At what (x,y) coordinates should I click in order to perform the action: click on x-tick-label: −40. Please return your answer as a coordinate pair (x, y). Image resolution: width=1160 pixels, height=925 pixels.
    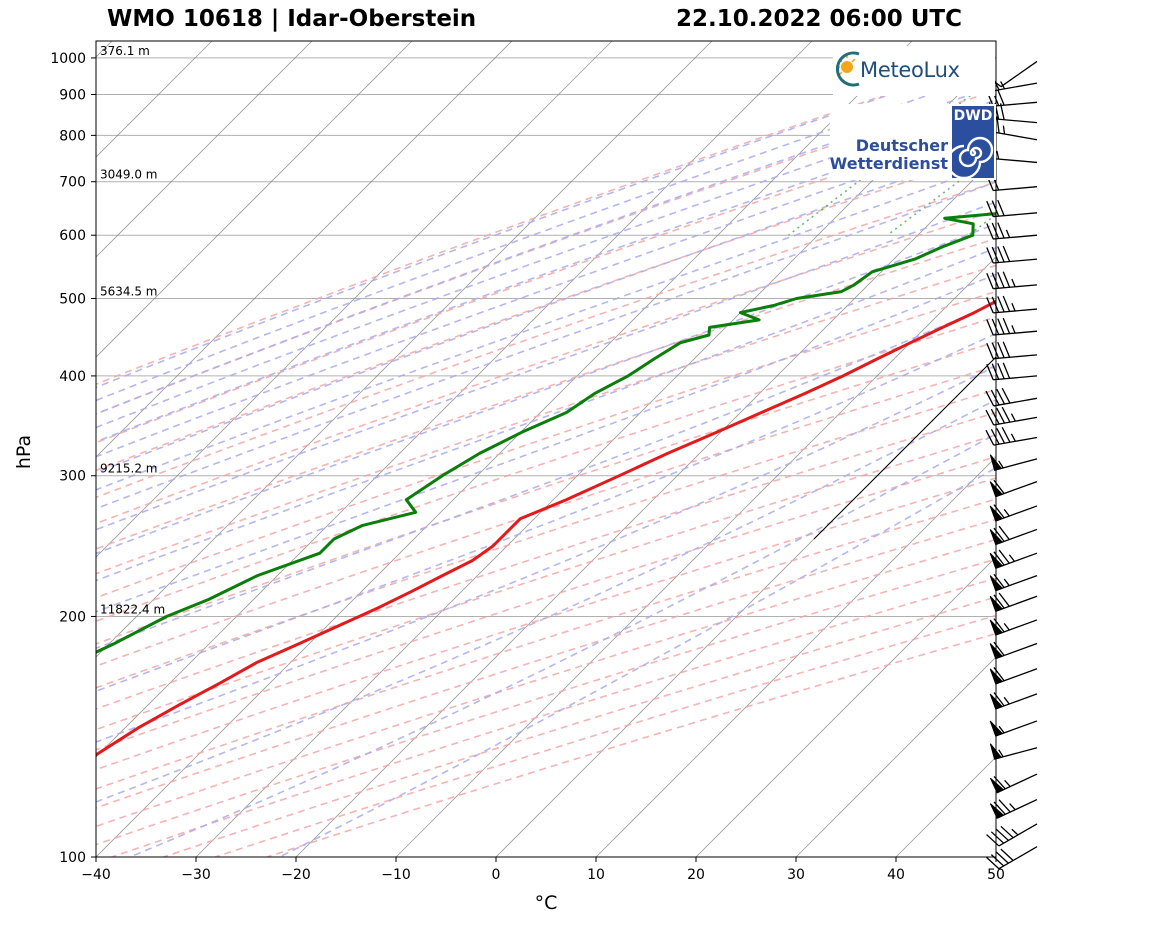
    Looking at the image, I should click on (96, 875).